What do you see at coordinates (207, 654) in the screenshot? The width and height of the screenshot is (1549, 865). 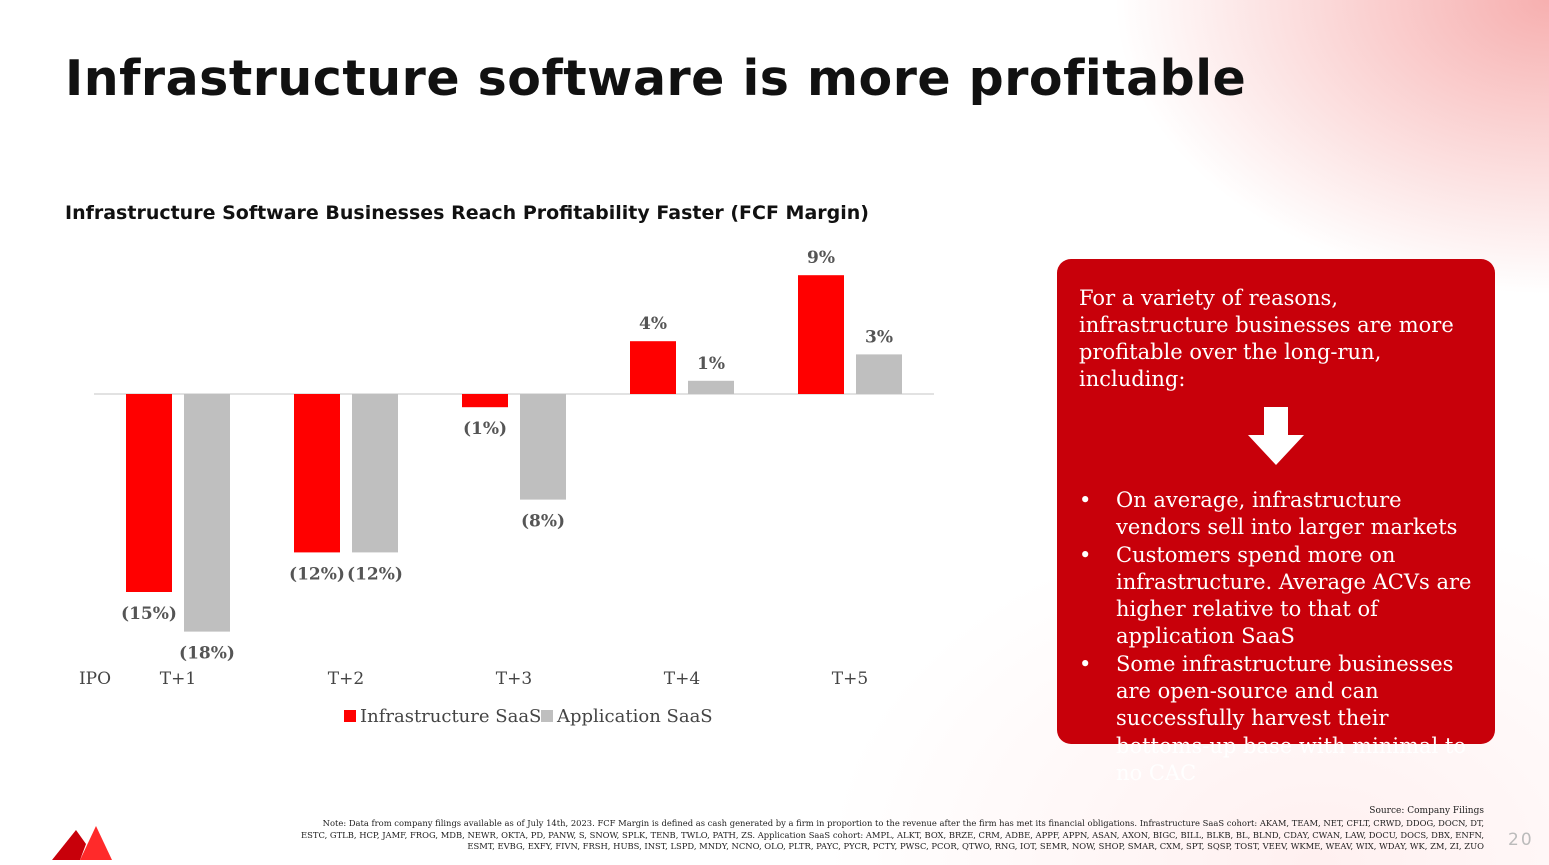 I see `bar-value-label: (18%)` at bounding box center [207, 654].